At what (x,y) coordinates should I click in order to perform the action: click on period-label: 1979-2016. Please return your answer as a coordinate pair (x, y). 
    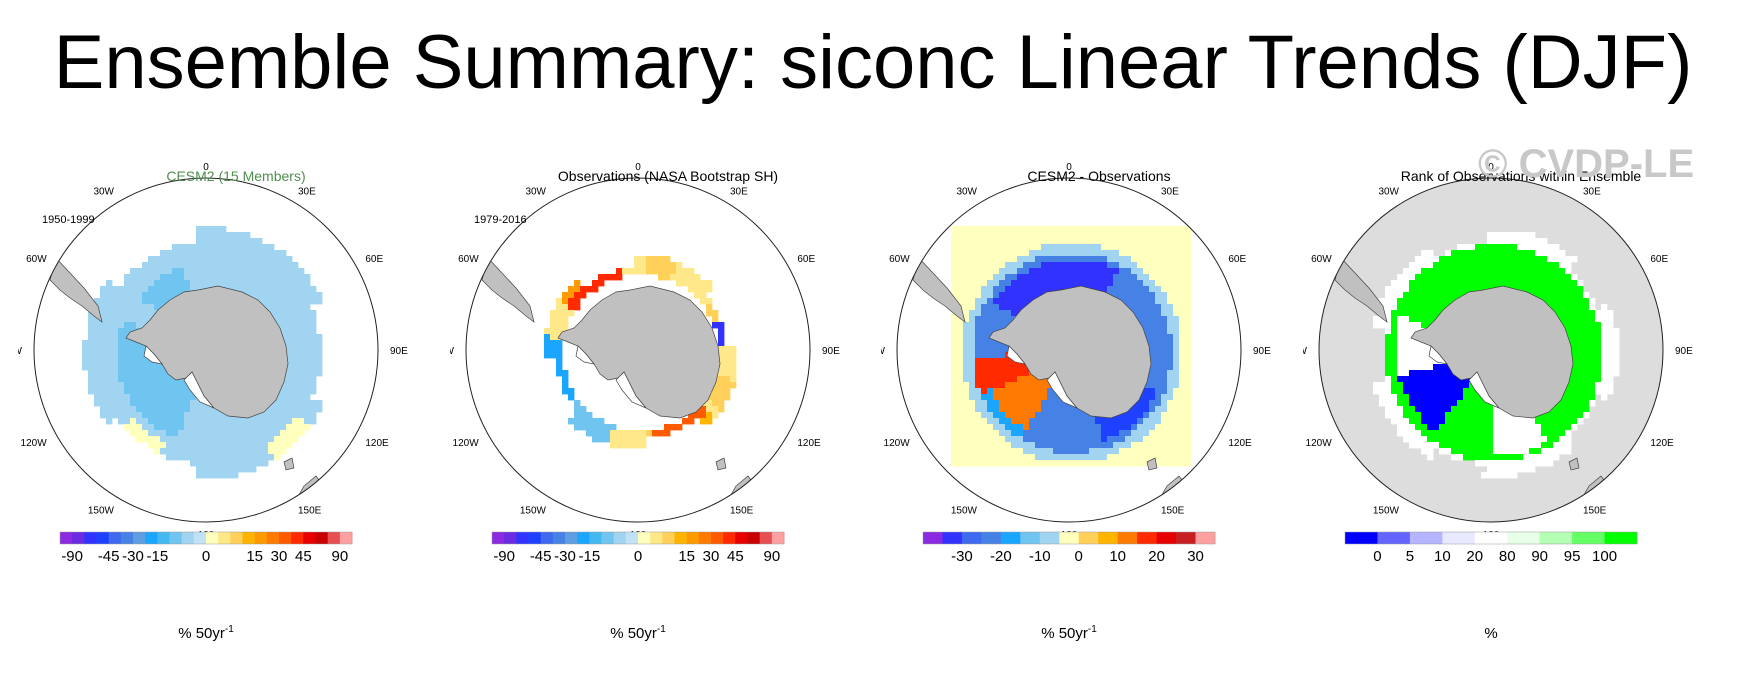
    Looking at the image, I should click on (500, 220).